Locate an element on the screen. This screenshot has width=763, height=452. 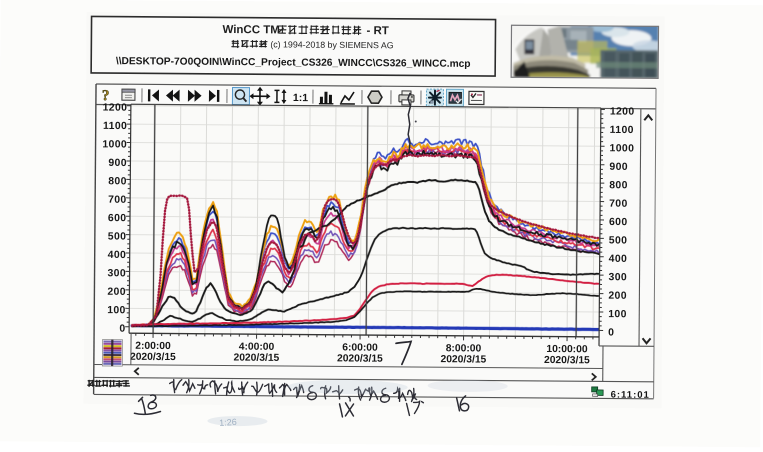
svg-text: 1:26 is located at coordinates (228, 422).